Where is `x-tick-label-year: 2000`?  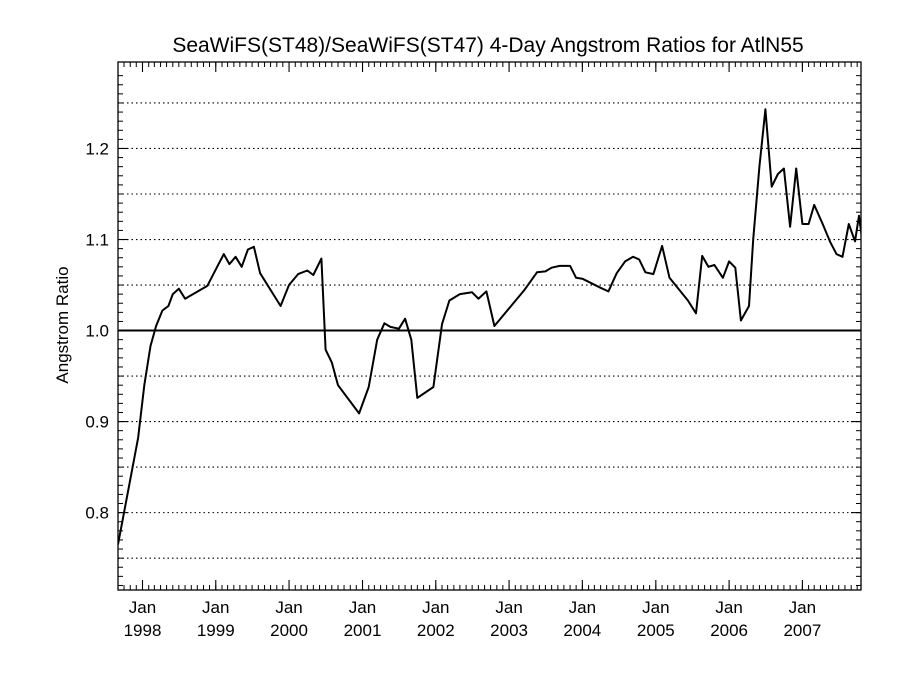
x-tick-label-year: 2000 is located at coordinates (289, 630).